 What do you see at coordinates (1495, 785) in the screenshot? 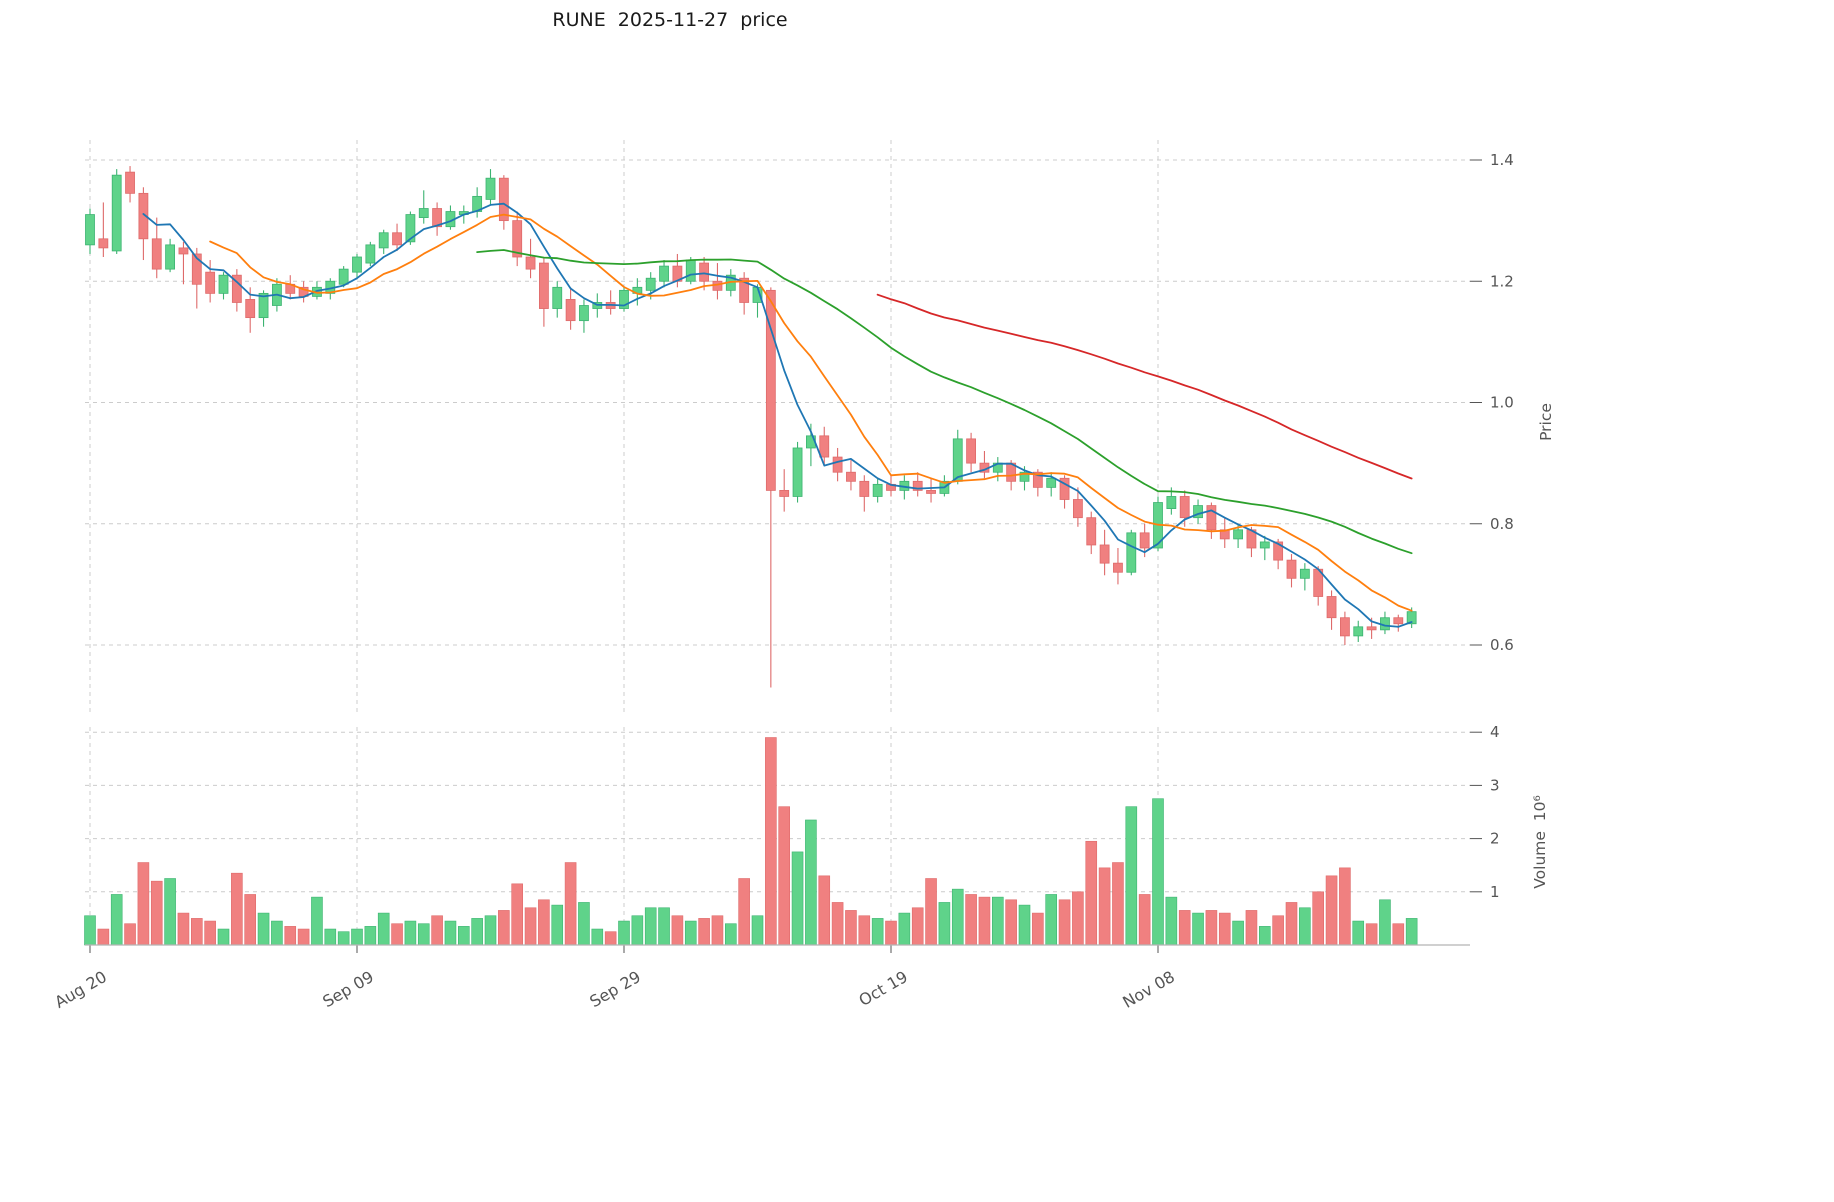
I see `volume-tick-label: 3` at bounding box center [1495, 785].